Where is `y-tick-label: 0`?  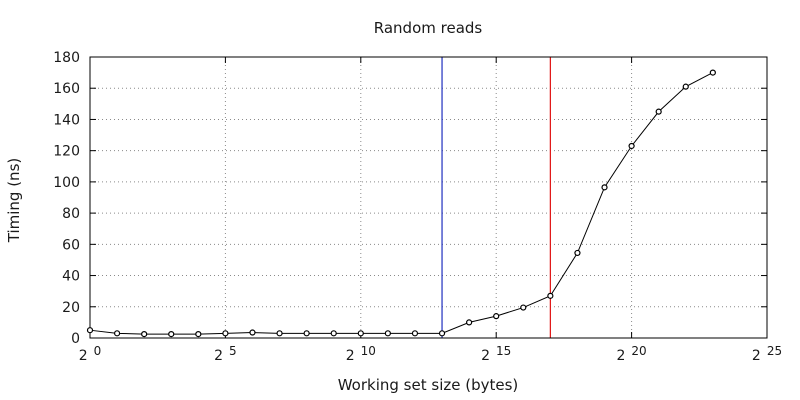 y-tick-label: 0 is located at coordinates (75, 339).